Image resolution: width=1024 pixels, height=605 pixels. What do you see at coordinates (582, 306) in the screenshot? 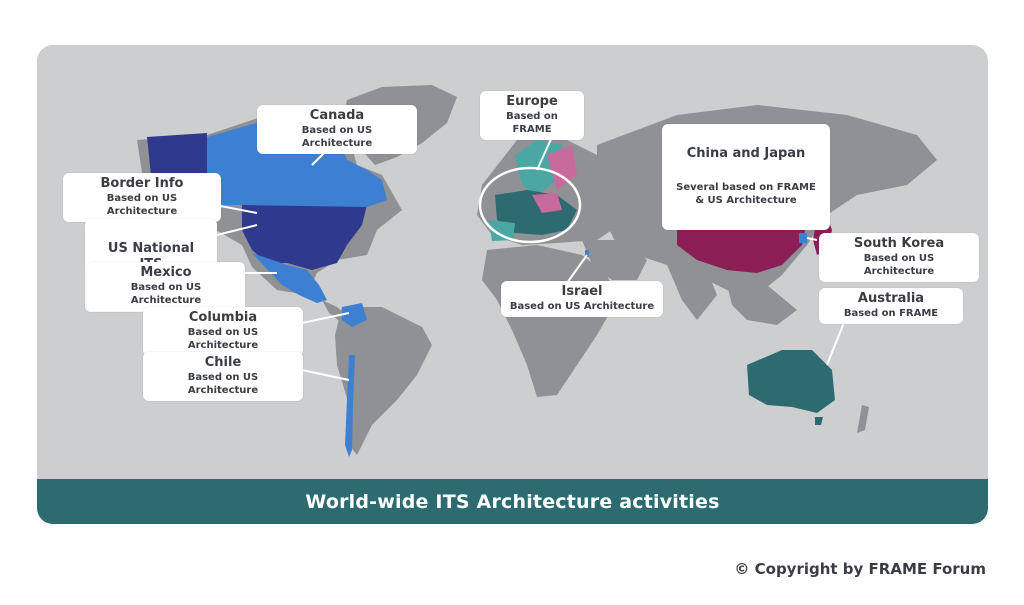
I see `israel-subtitle: Based on US Architecture` at bounding box center [582, 306].